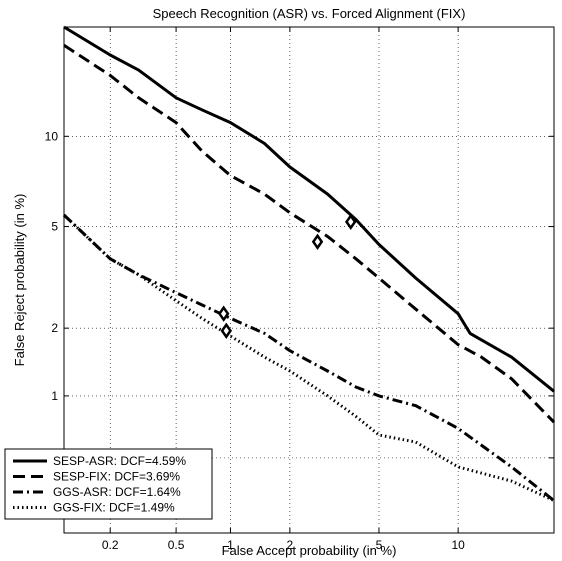 This screenshot has height=561, width=562. I want to click on x-tick-label: 1, so click(230, 545).